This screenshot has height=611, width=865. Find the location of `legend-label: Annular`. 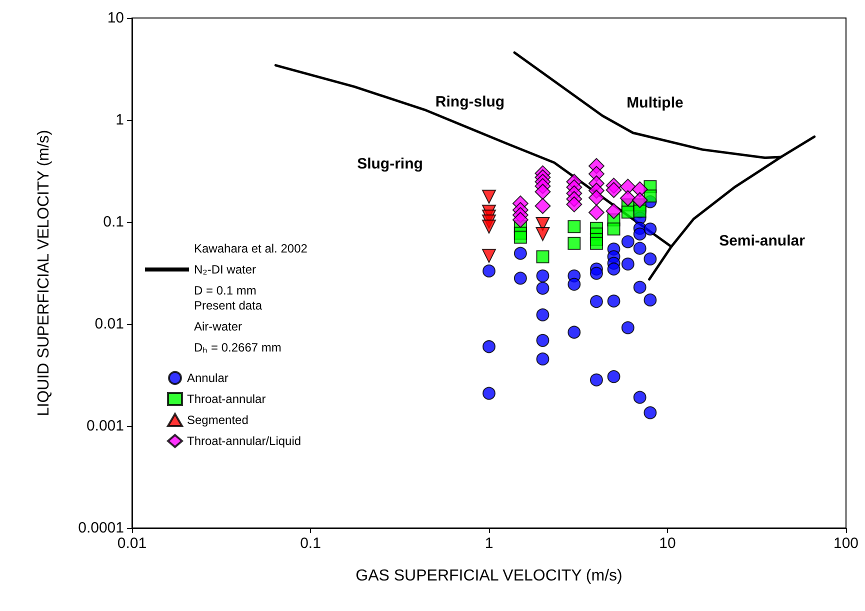

legend-label: Annular is located at coordinates (207, 378).